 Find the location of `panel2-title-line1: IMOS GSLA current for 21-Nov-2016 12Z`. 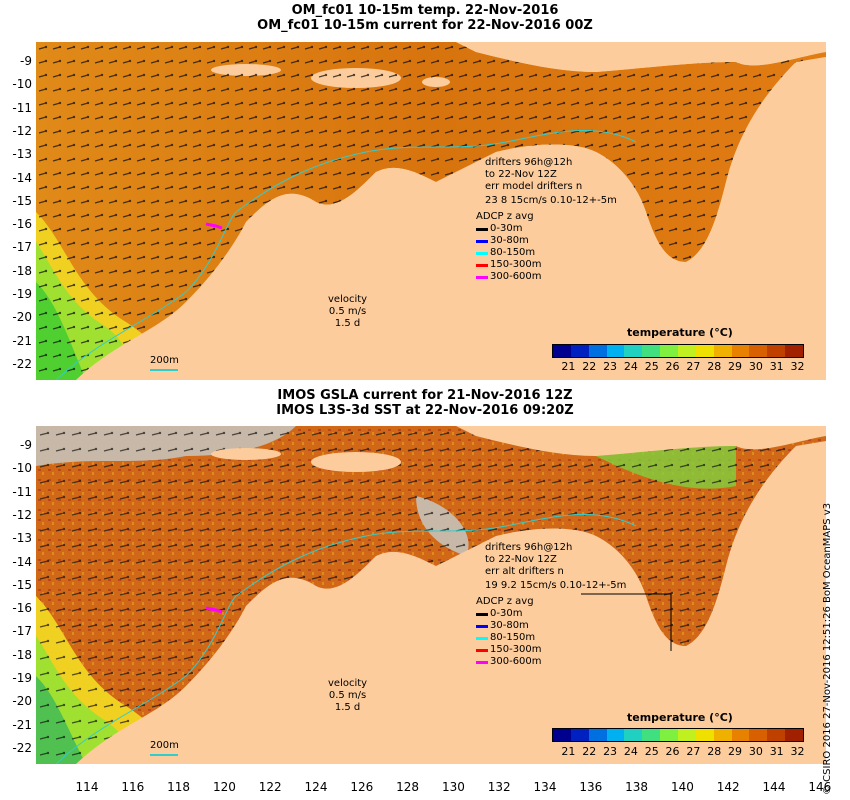

panel2-title-line1: IMOS GSLA current for 21-Nov-2016 12Z is located at coordinates (425, 395).